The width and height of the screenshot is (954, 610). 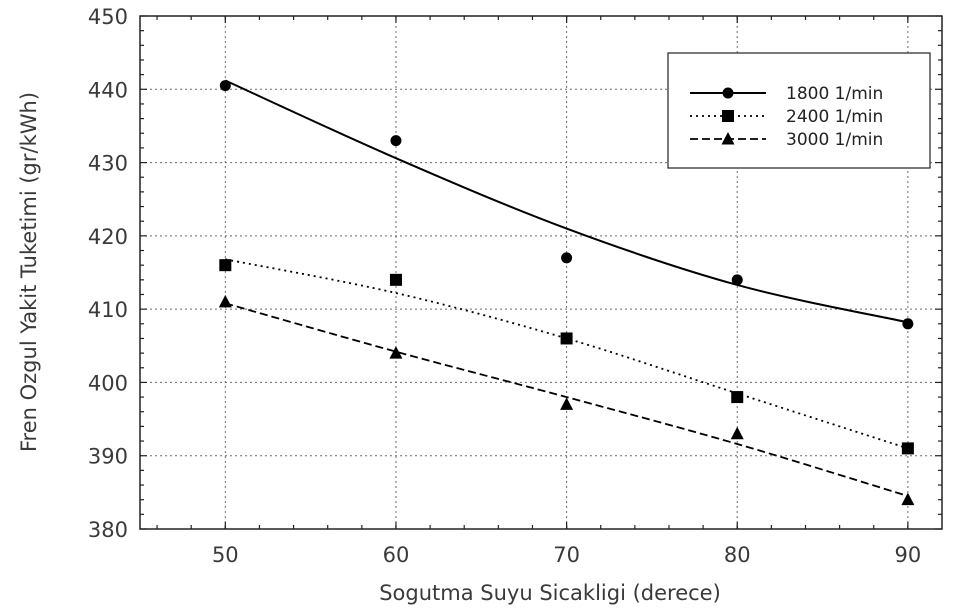 What do you see at coordinates (108, 457) in the screenshot?
I see `y-tick-label: 390` at bounding box center [108, 457].